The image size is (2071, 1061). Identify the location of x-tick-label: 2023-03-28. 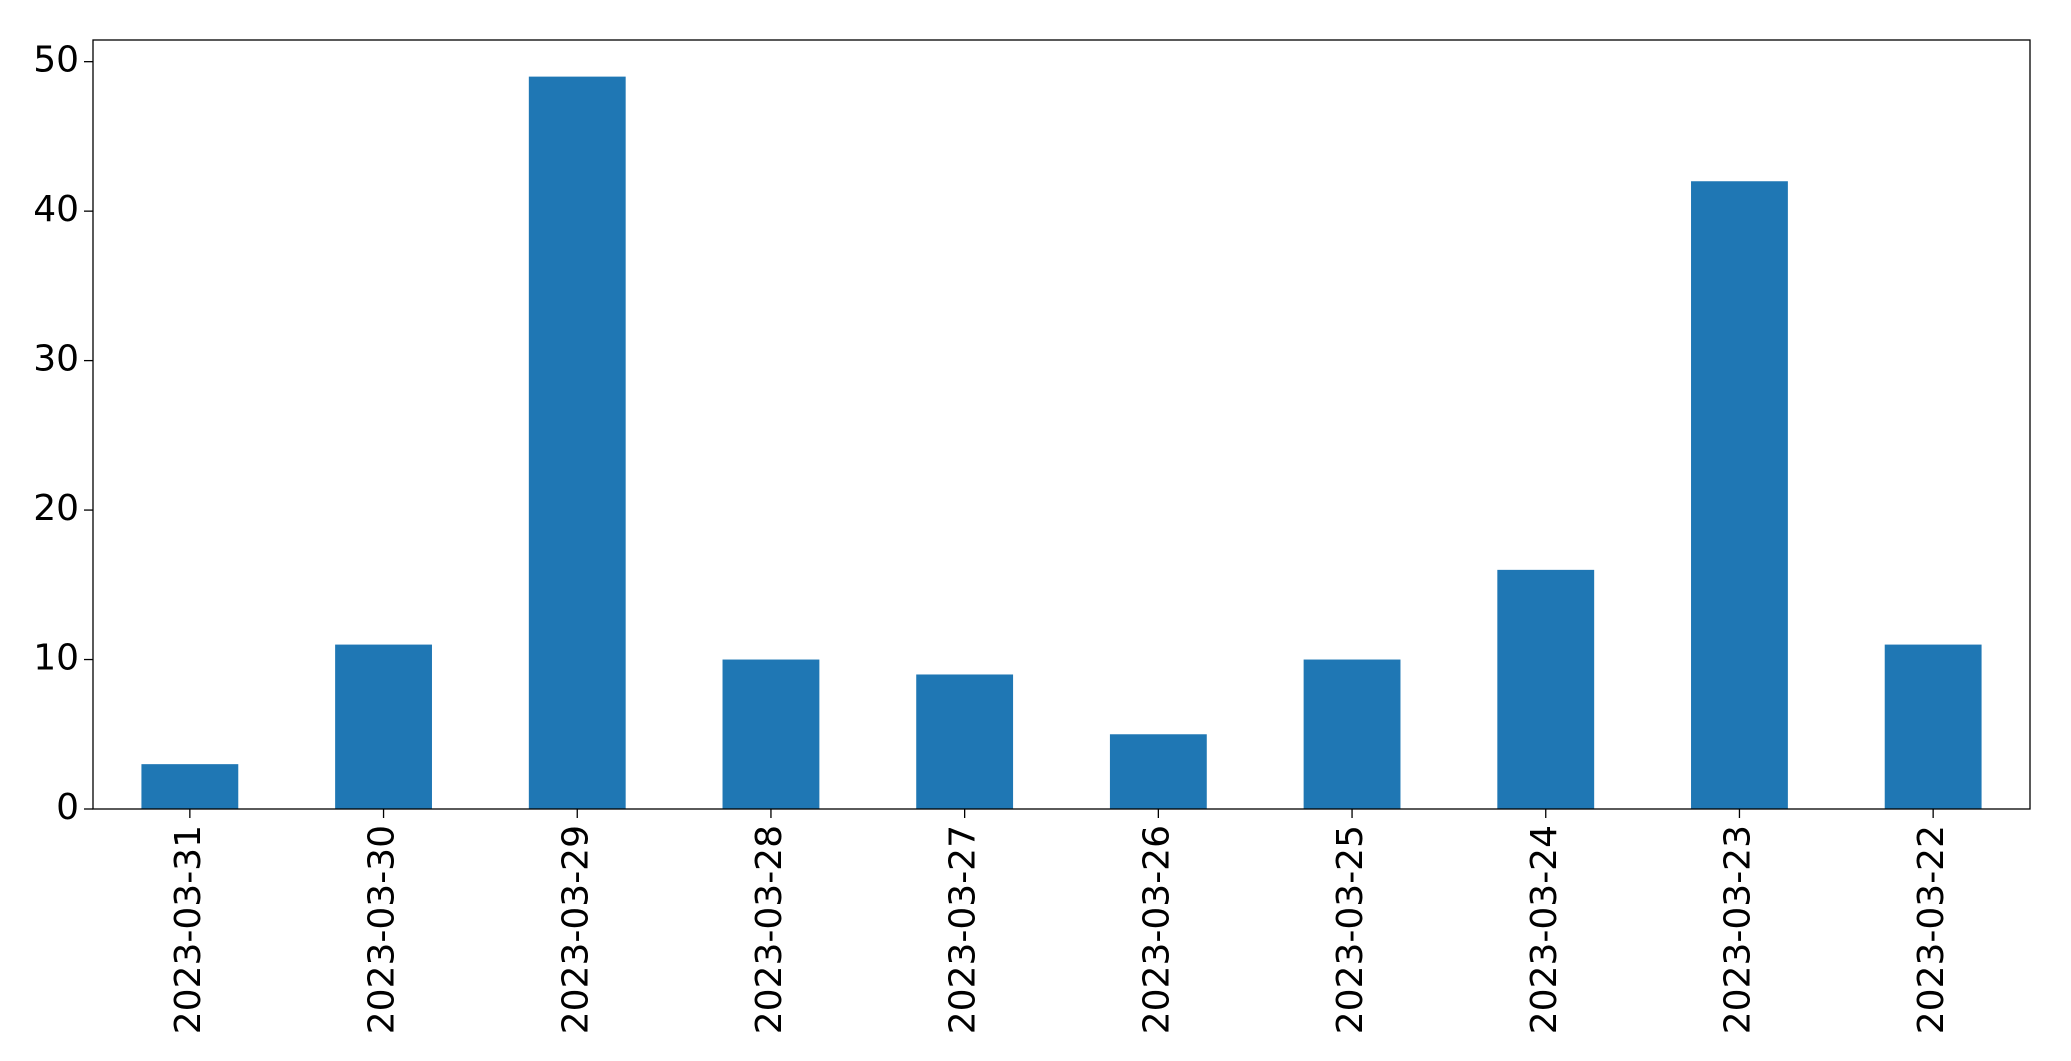
(769, 929).